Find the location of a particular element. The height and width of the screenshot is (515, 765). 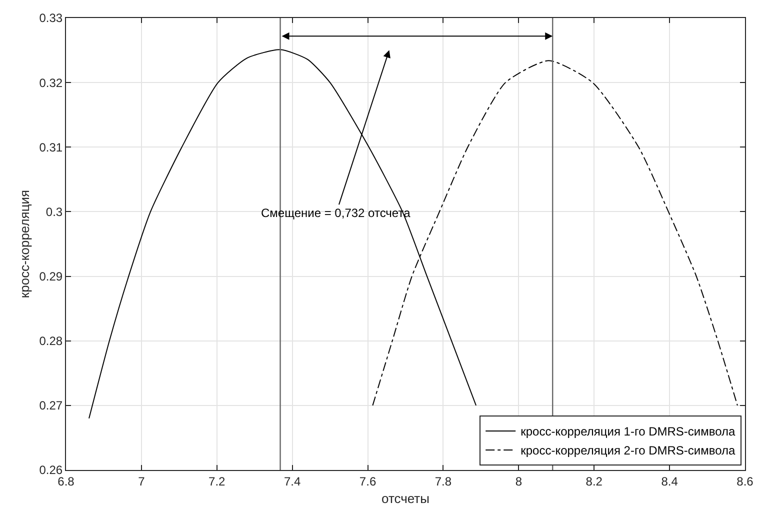

x-axis-title: отсчеты is located at coordinates (406, 498).